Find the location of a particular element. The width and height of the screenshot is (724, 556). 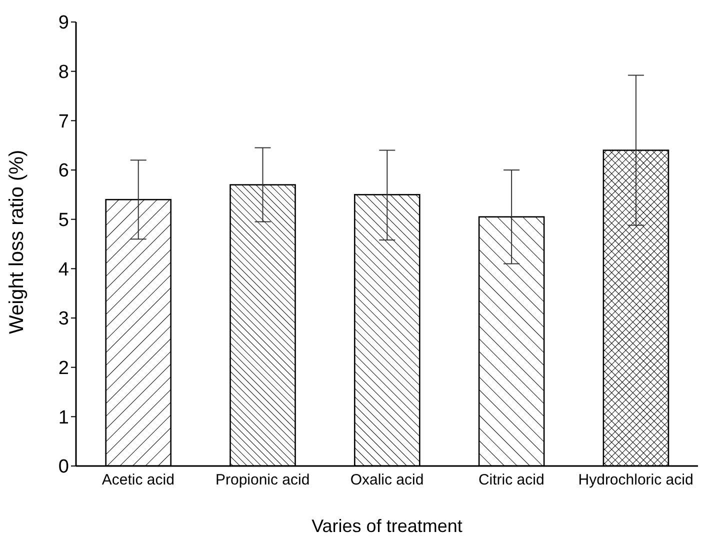

y-tick-label: 3 is located at coordinates (63, 319).